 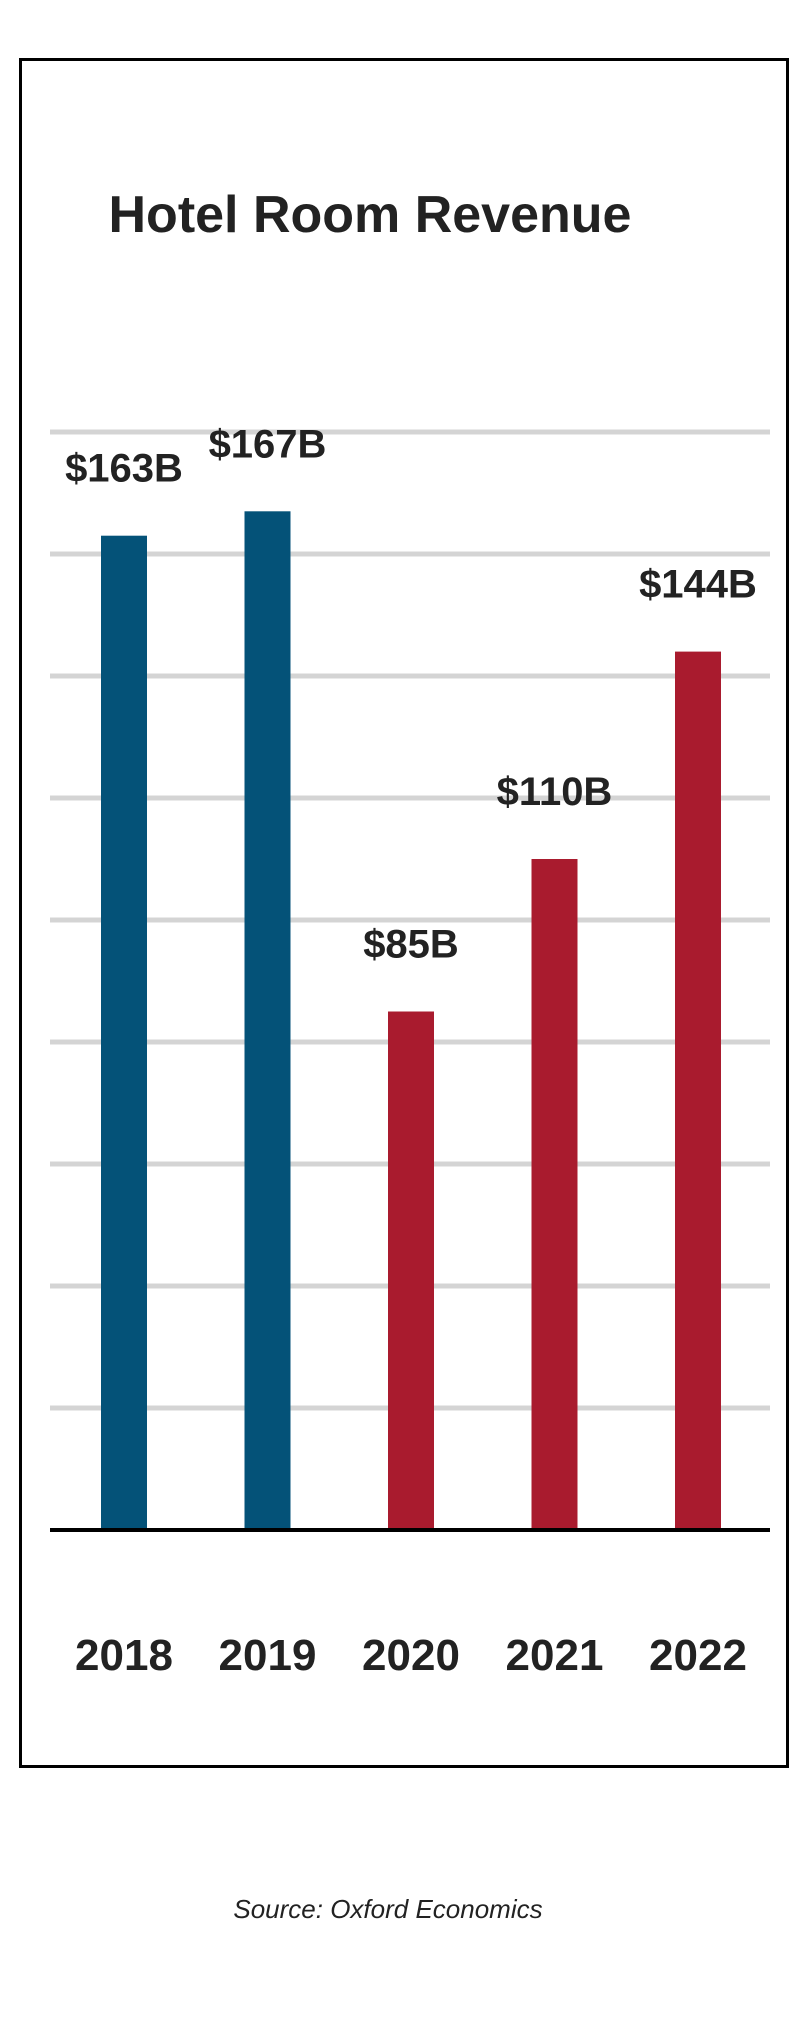 What do you see at coordinates (555, 792) in the screenshot?
I see `value-label-2021: $110B` at bounding box center [555, 792].